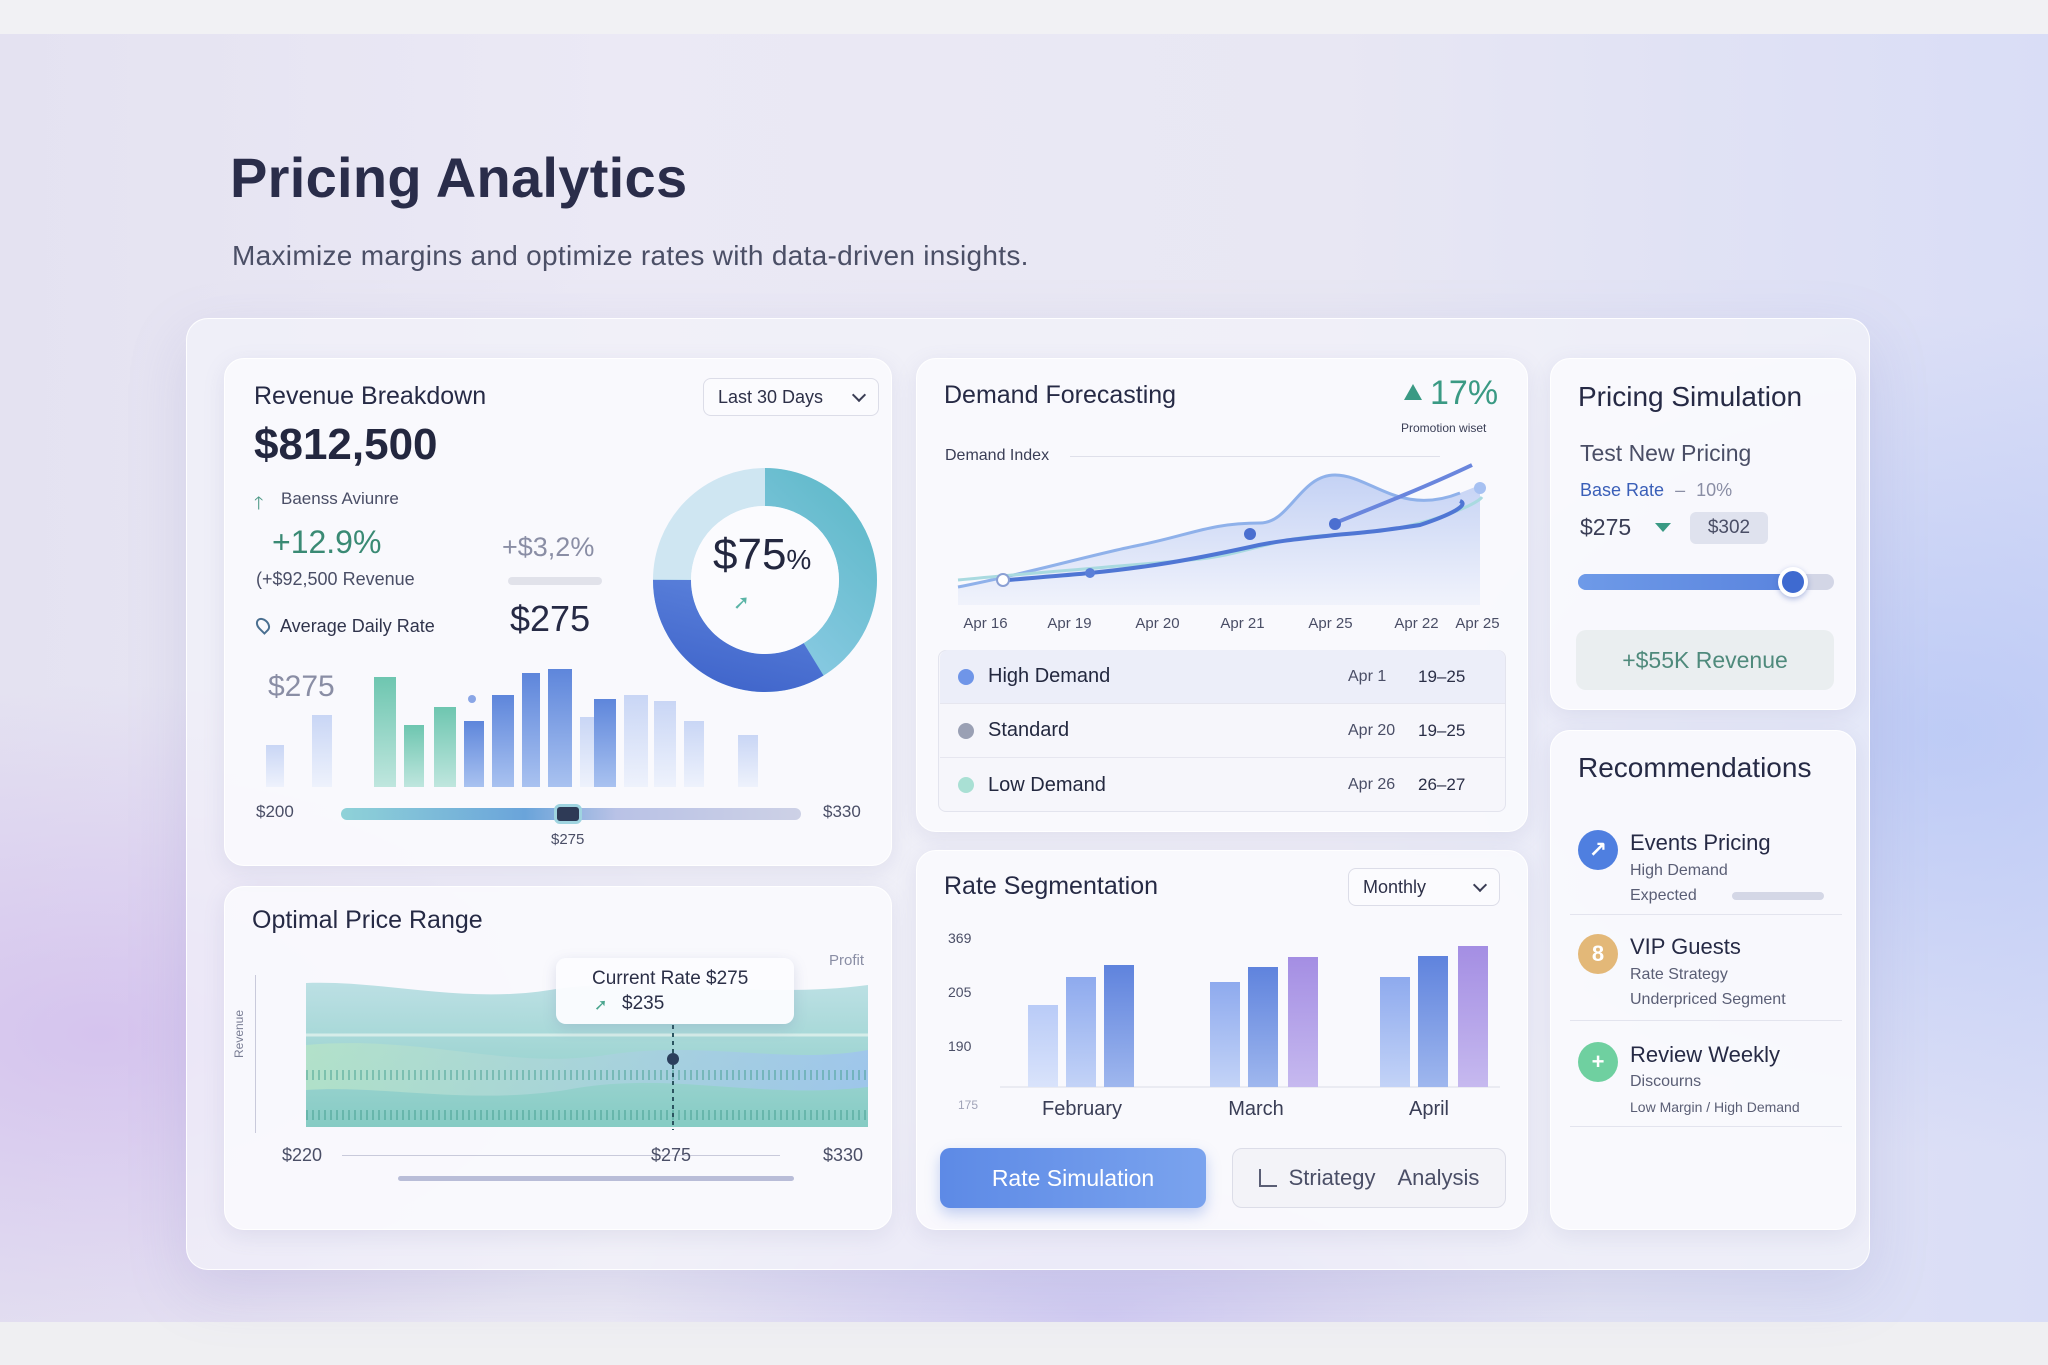  I want to click on demand-top-rule, so click(1255, 456).